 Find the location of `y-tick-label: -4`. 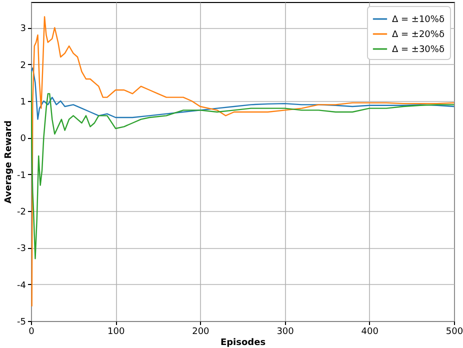

y-tick-label: -4 is located at coordinates (21, 285).